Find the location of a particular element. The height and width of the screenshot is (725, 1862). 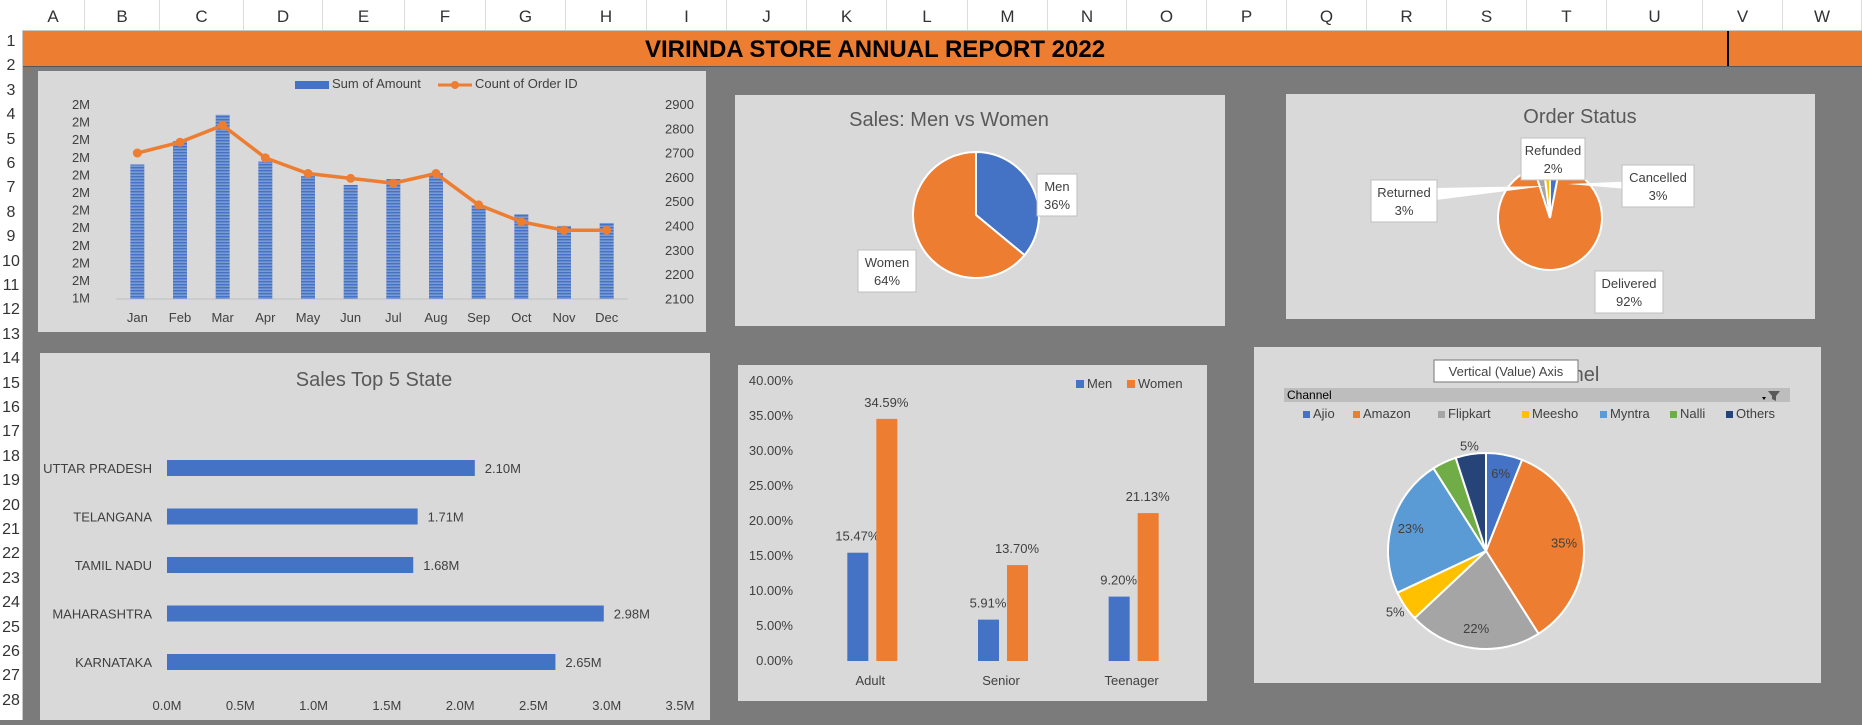

column-header-v: V is located at coordinates (1743, 15).